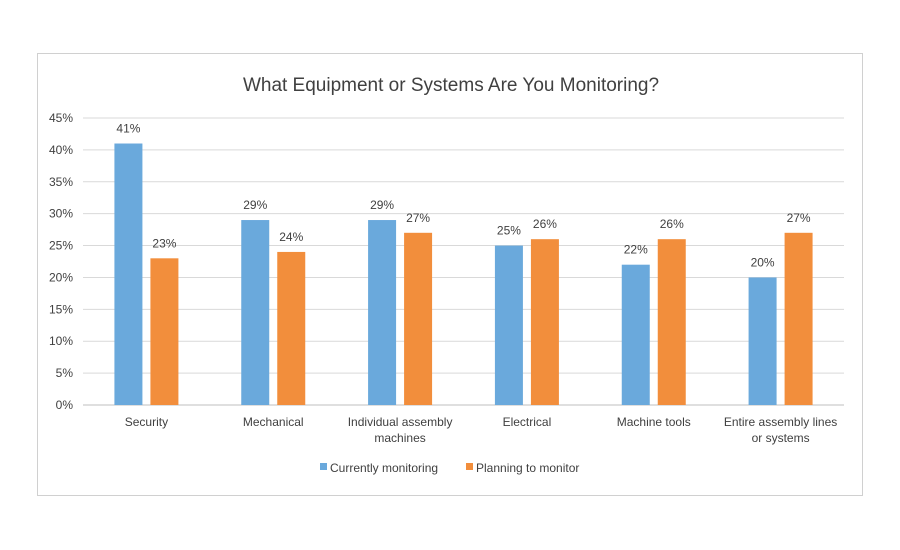 The height and width of the screenshot is (550, 900). Describe the element at coordinates (61, 246) in the screenshot. I see `y-tick-label: 25%` at that location.